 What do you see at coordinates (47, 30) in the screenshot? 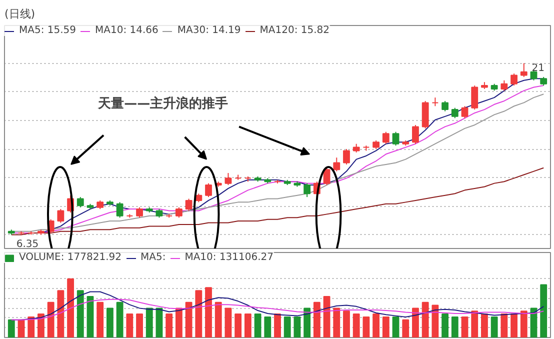
I see `legend-label: MA5: 15.59` at bounding box center [47, 30].